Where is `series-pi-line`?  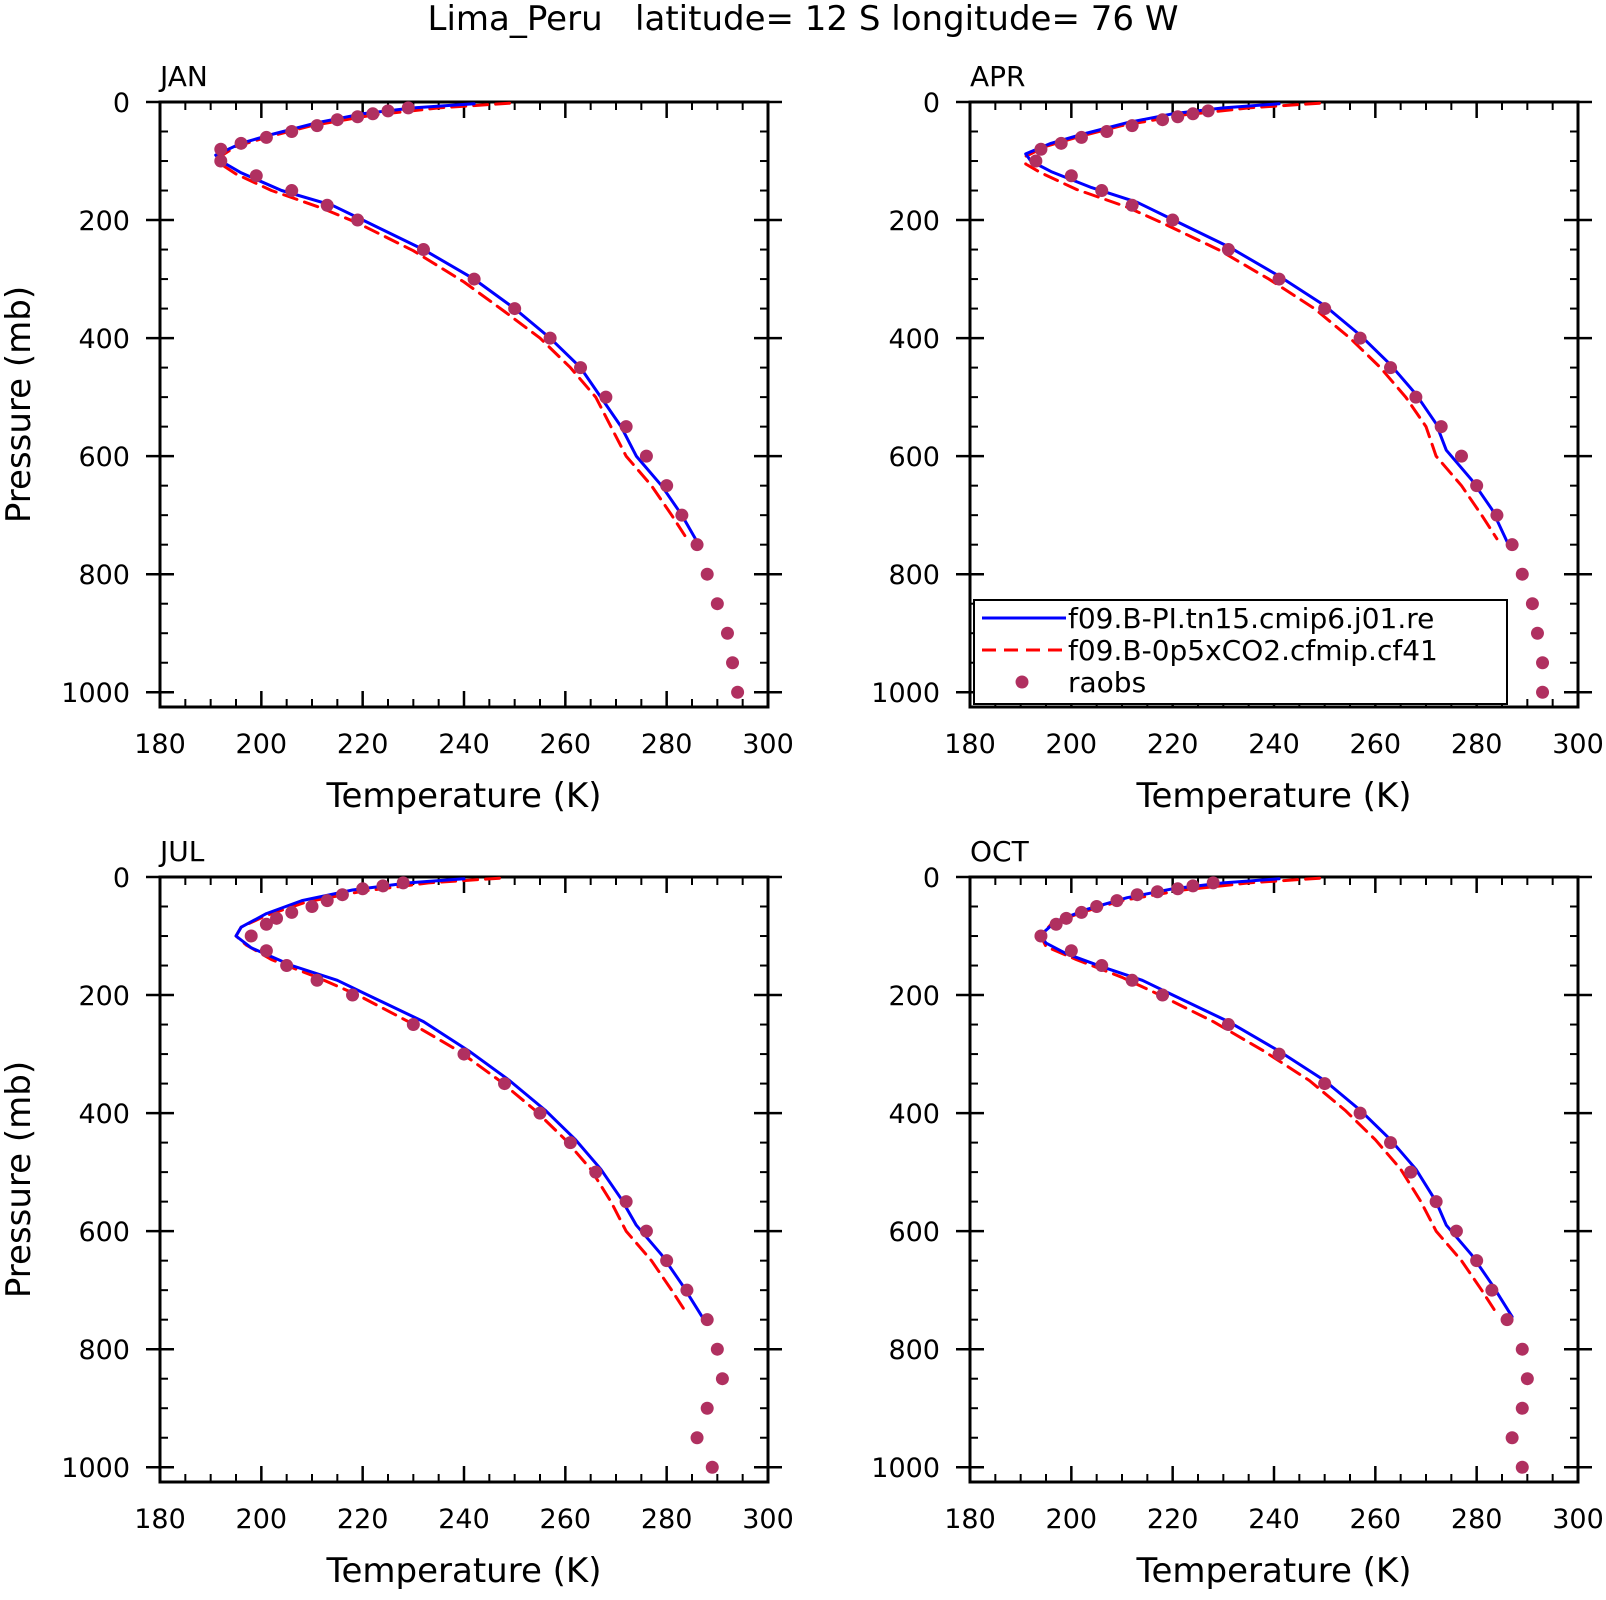
series-pi-line is located at coordinates (1276, 1098).